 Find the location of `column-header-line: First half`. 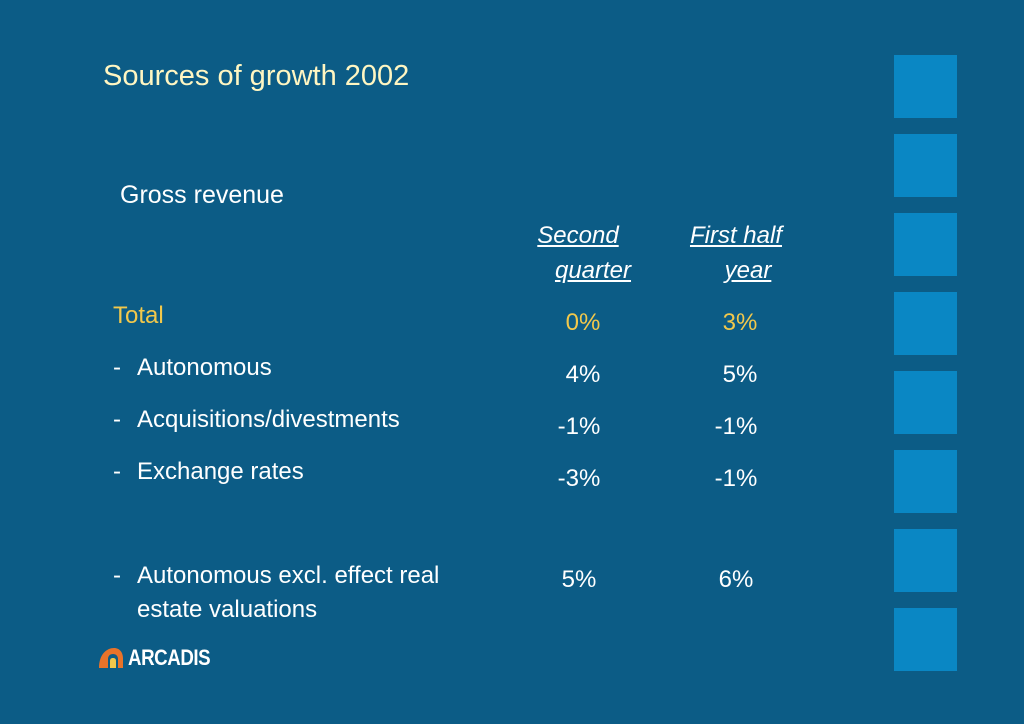

column-header-line: First half is located at coordinates (735, 235).